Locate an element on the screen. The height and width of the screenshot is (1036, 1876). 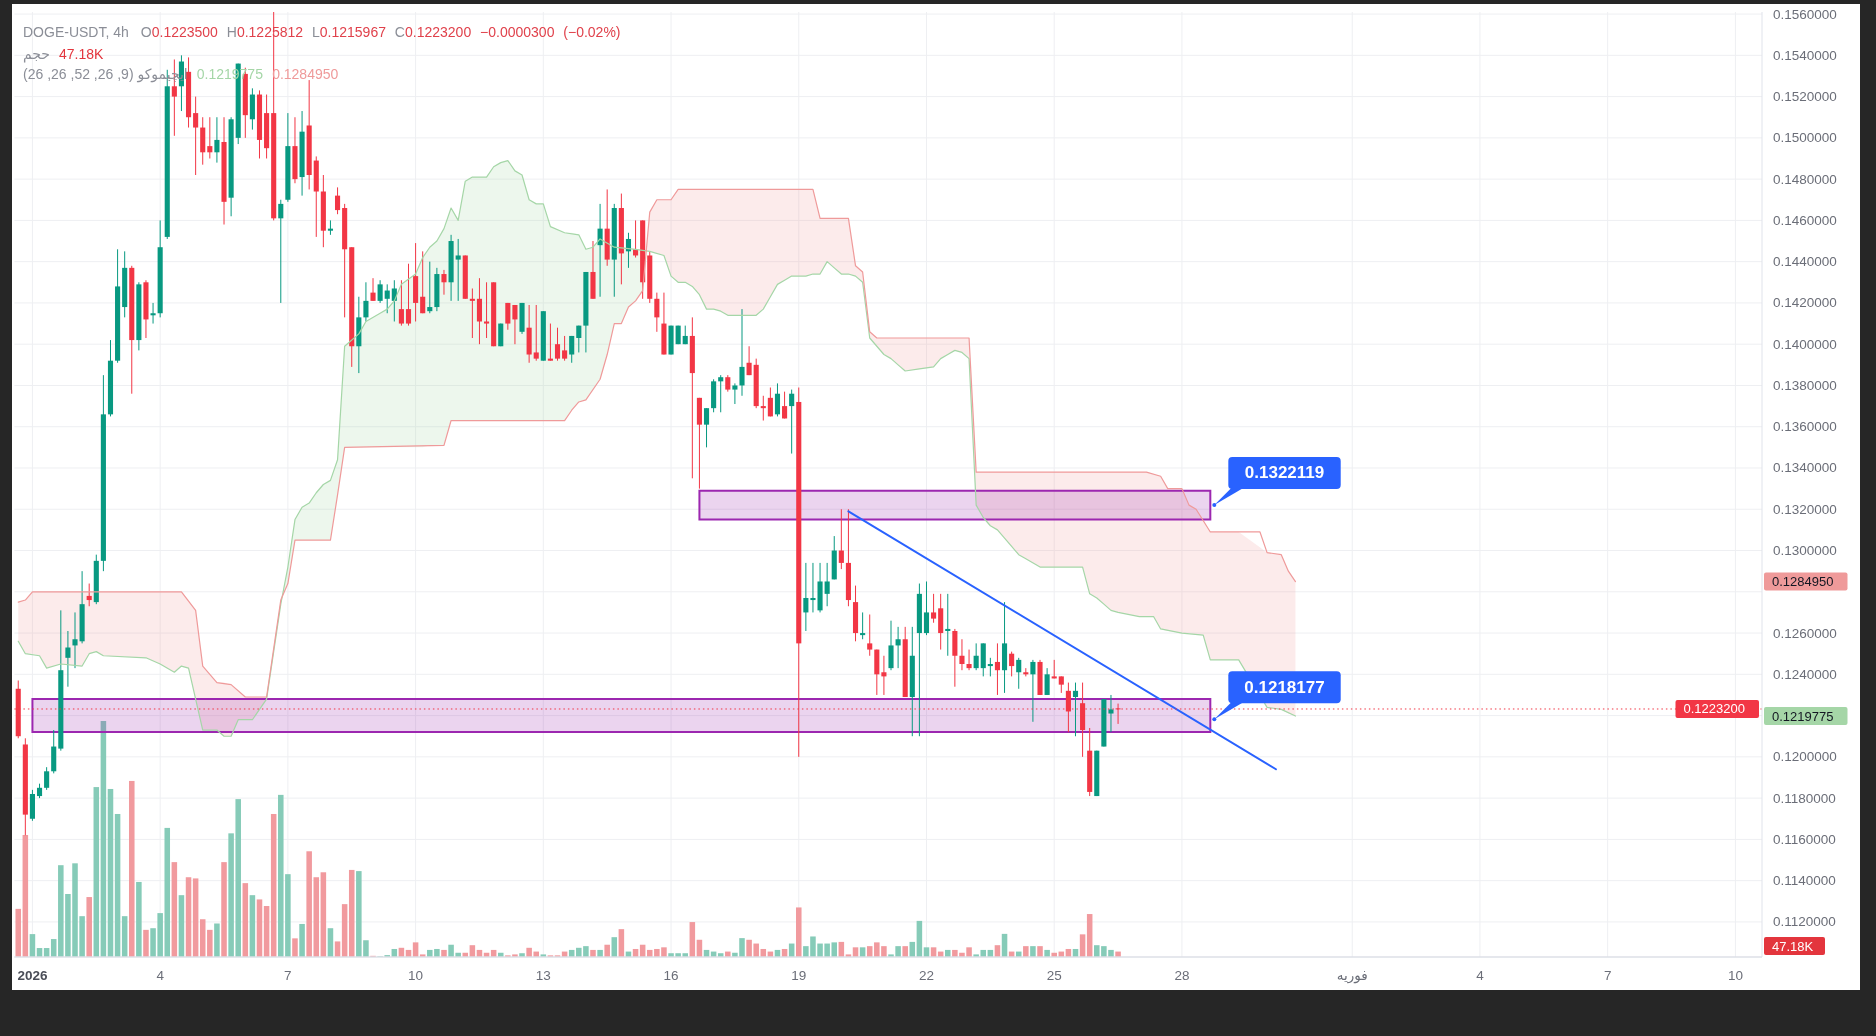
y-tick-label: 0.1160000 is located at coordinates (1804, 839).